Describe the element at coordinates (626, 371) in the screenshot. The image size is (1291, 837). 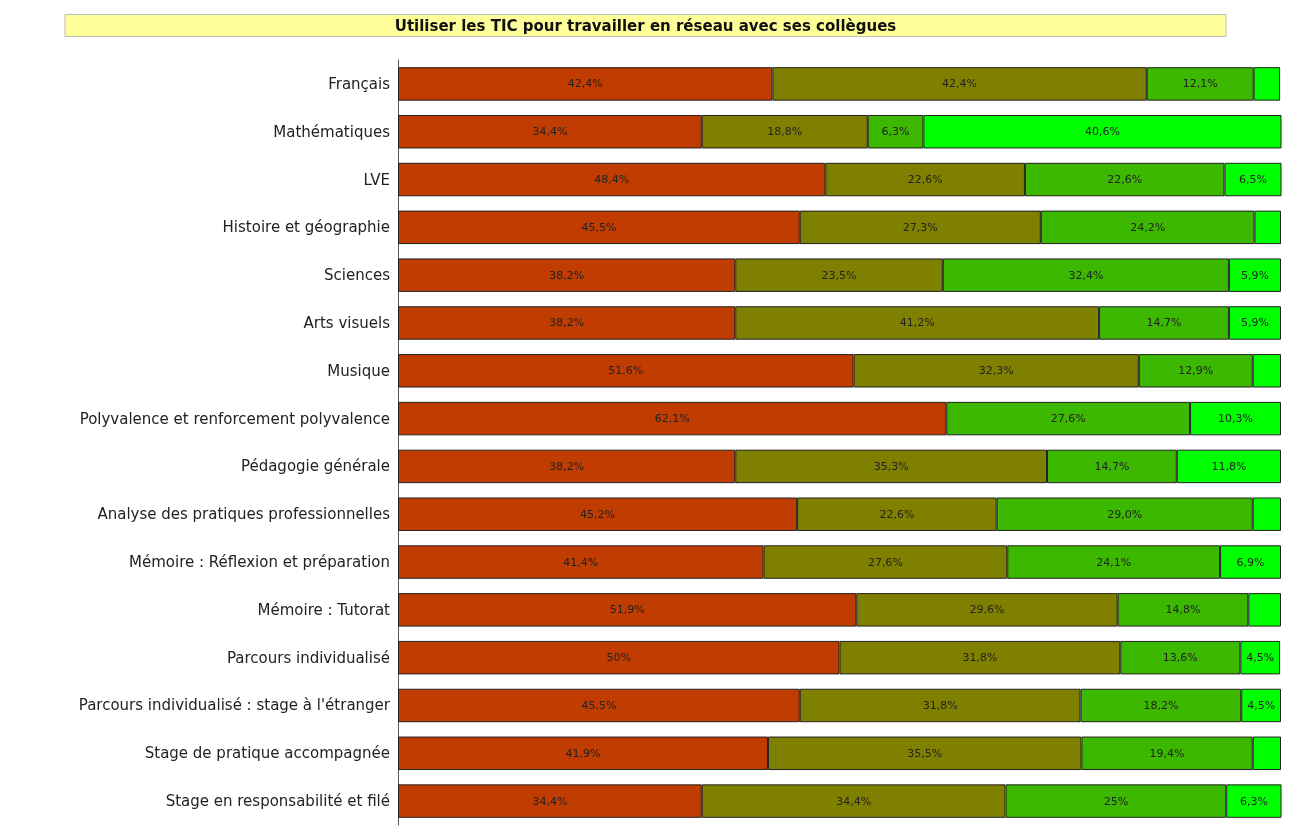
I see `data-label: 51,6%` at that location.